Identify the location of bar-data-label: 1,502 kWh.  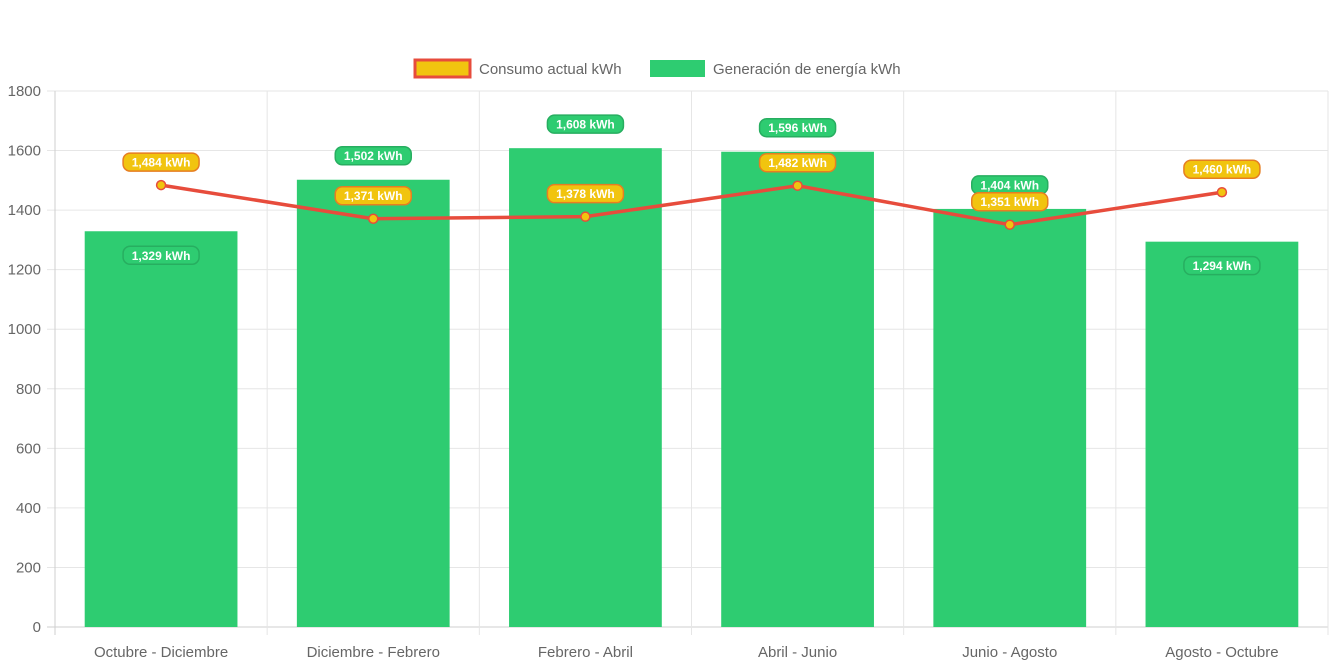
(373, 156).